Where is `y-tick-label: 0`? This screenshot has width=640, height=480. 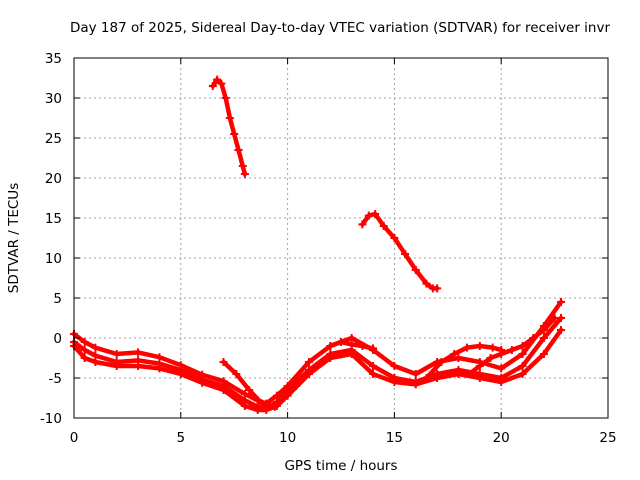
y-tick-label: 0 is located at coordinates (57, 339).